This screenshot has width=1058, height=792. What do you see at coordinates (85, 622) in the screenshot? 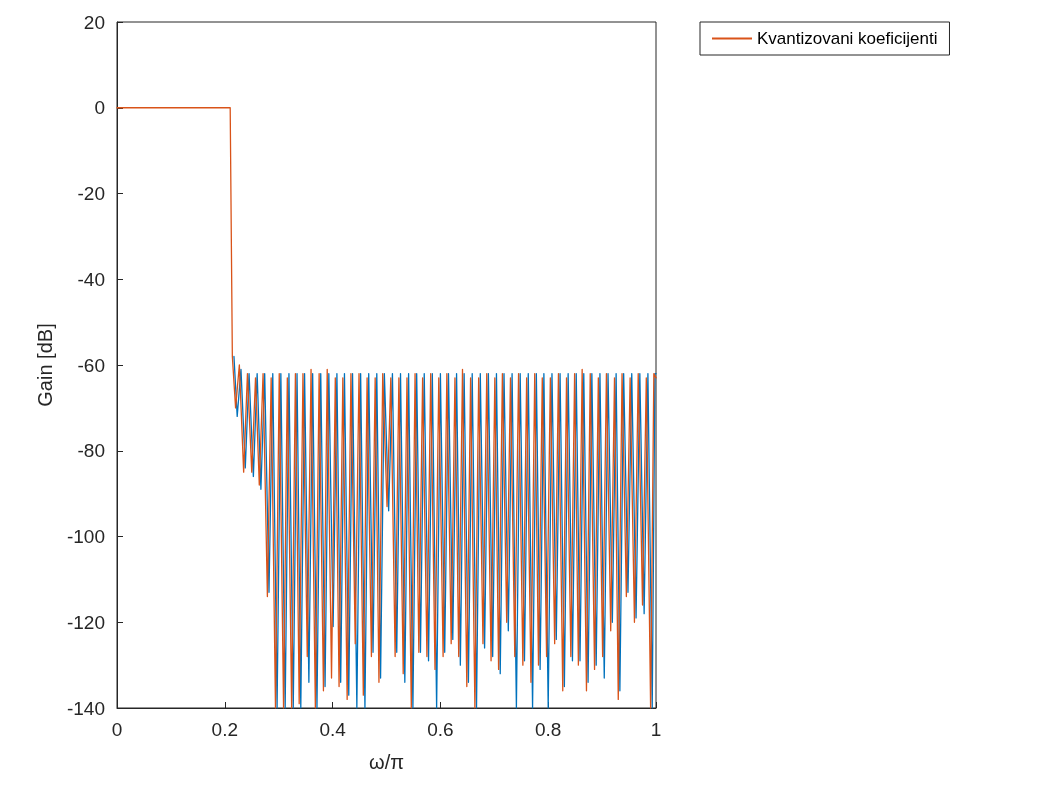
I see `y-tick-label: -120` at bounding box center [85, 622].